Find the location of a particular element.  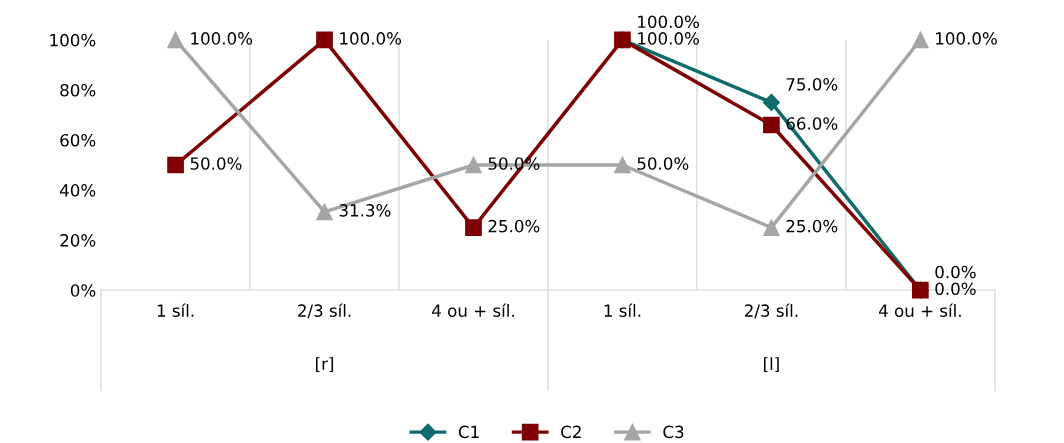

text: [r] is located at coordinates (325, 365).